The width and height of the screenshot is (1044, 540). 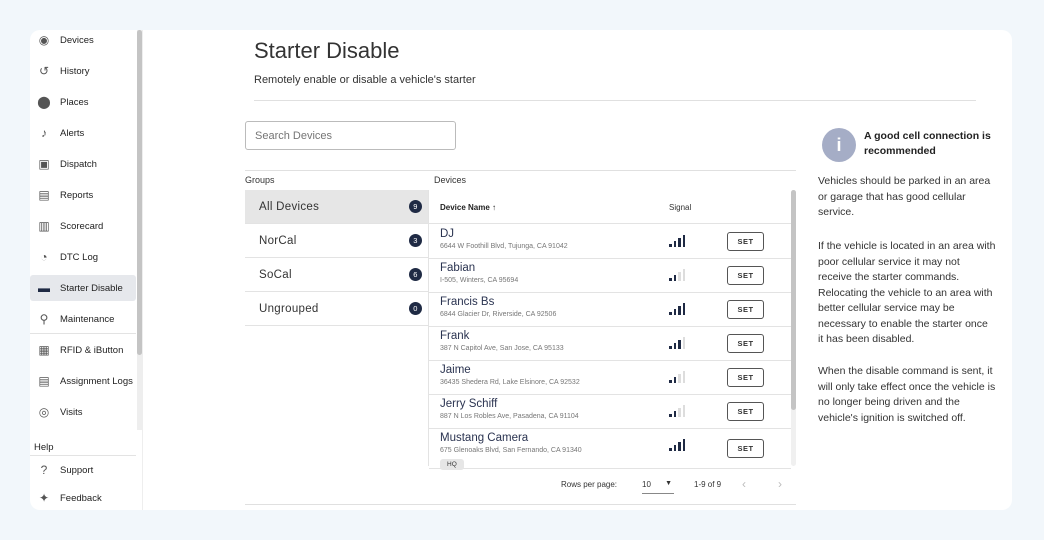 What do you see at coordinates (74, 102) in the screenshot?
I see `sidebar-item-label: Places` at bounding box center [74, 102].